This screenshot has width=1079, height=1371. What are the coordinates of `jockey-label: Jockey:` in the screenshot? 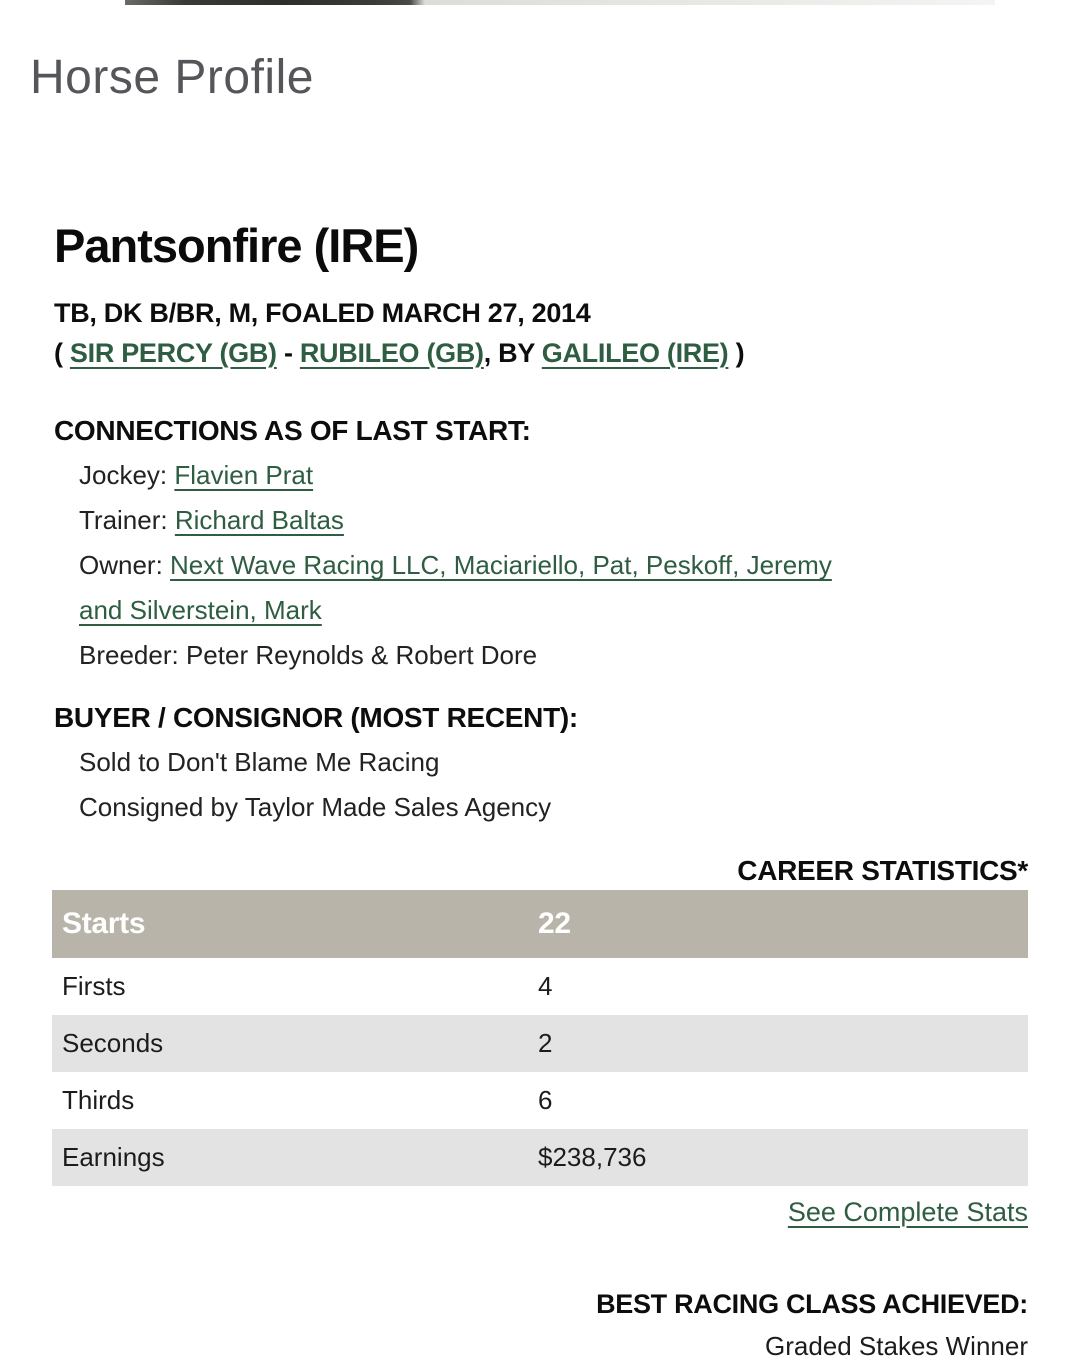 It's located at (127, 475).